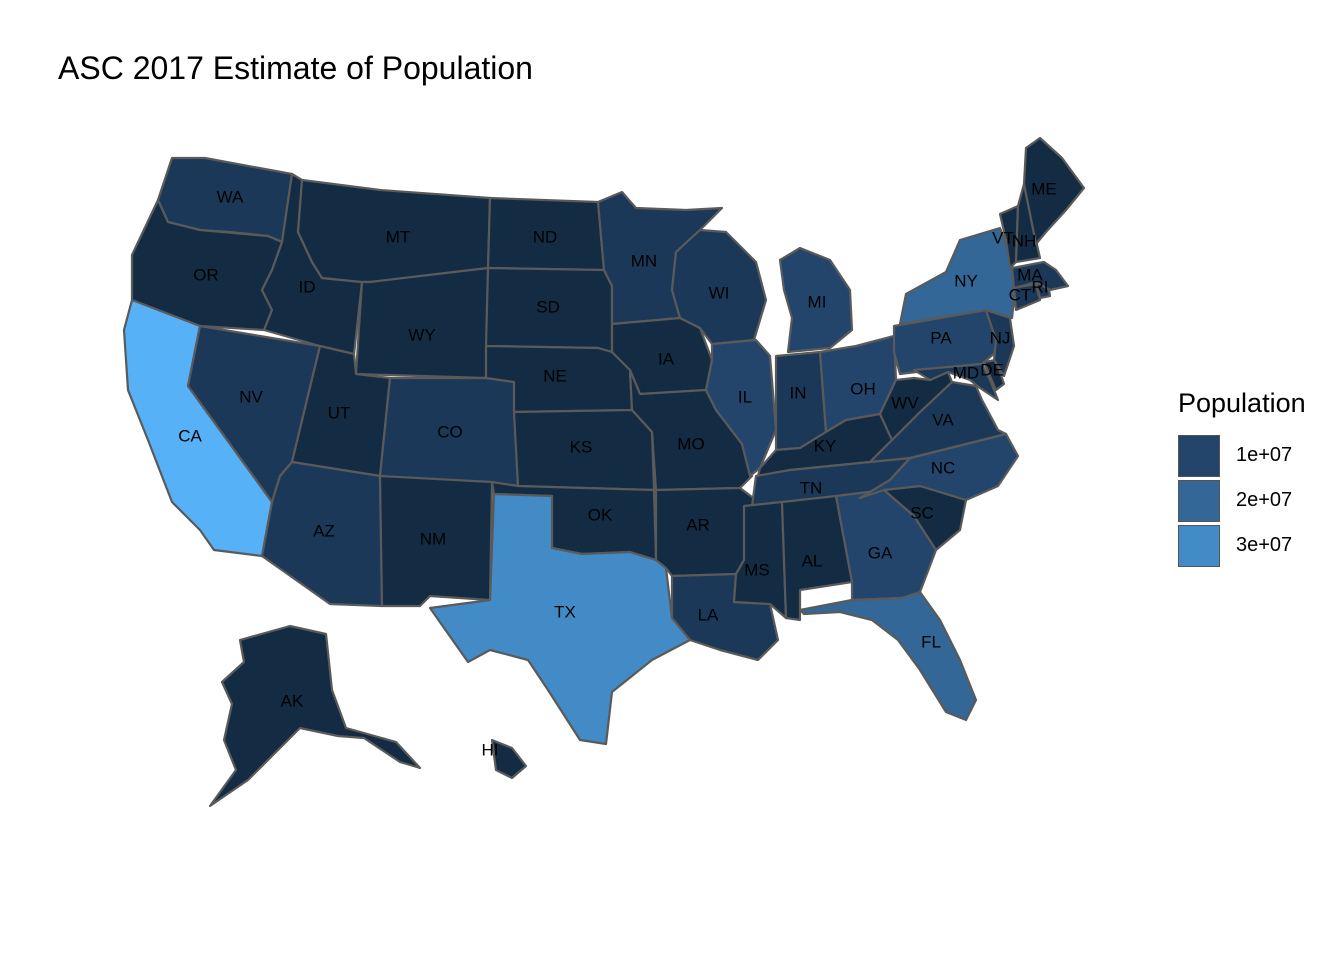  I want to click on label-MI: MI, so click(817, 301).